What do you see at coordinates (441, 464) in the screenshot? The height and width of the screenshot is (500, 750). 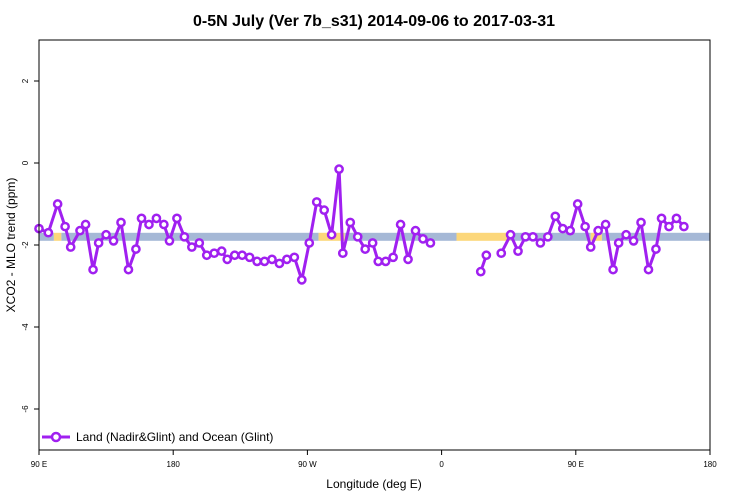 I see `x-tick-label: 0` at bounding box center [441, 464].